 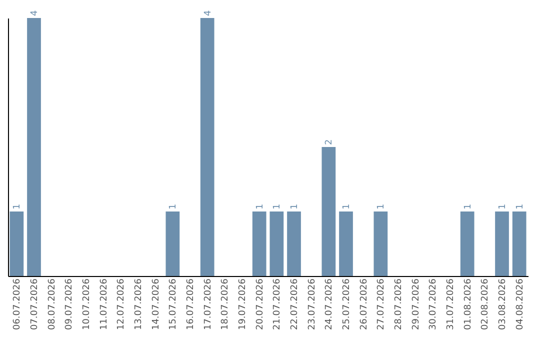 What do you see at coordinates (451, 304) in the screenshot?
I see `x-tick-label: 31.07.2026` at bounding box center [451, 304].